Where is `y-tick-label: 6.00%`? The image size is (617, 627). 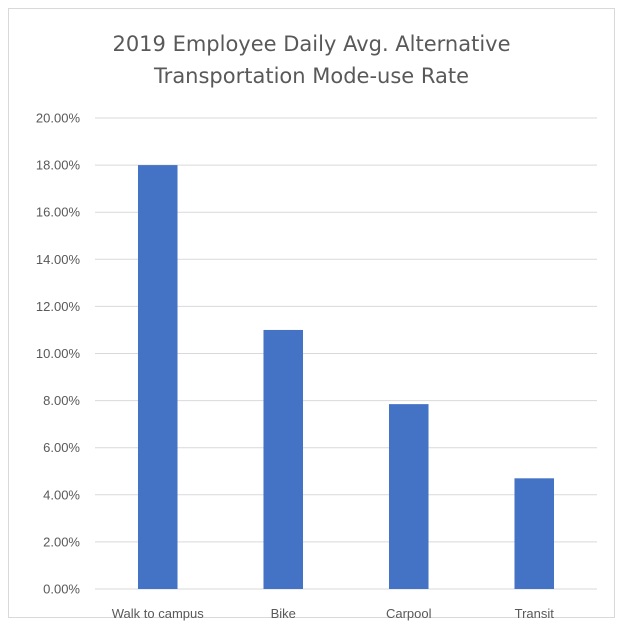
y-tick-label: 6.00% is located at coordinates (61, 447).